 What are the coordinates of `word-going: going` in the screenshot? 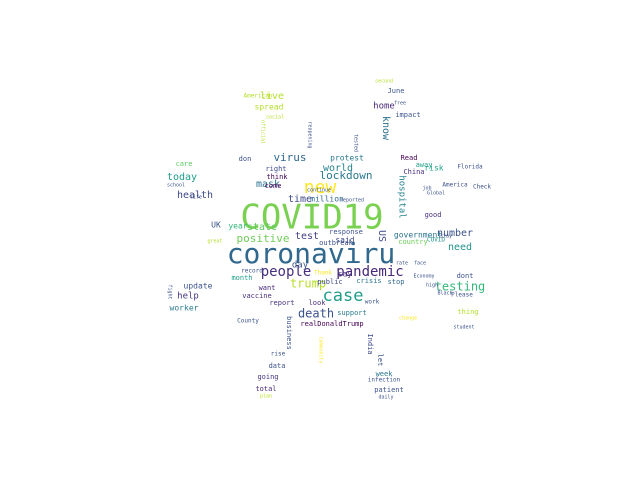 It's located at (267, 377).